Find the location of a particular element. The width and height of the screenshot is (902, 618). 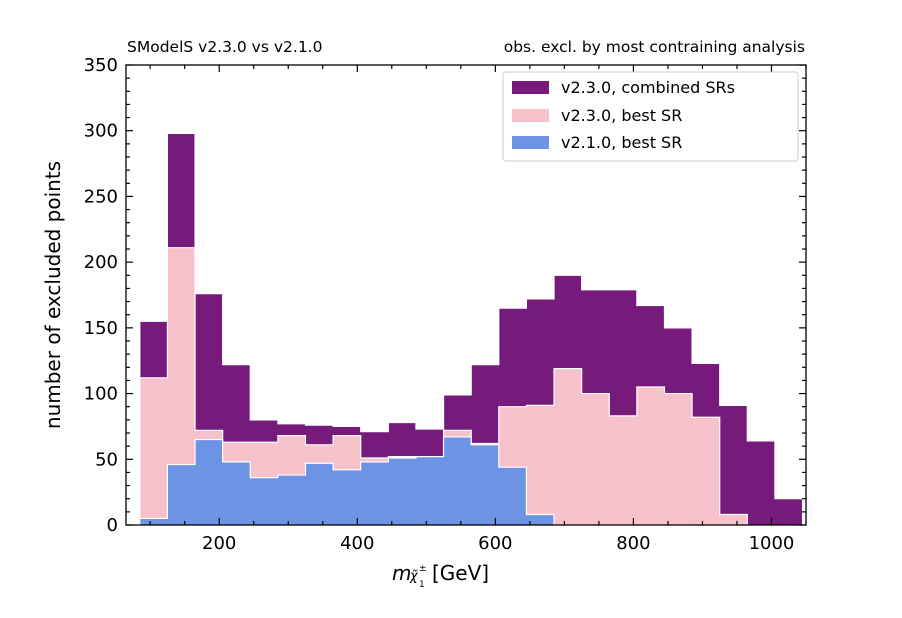

series-best-sr-v210 is located at coordinates (347, 480).